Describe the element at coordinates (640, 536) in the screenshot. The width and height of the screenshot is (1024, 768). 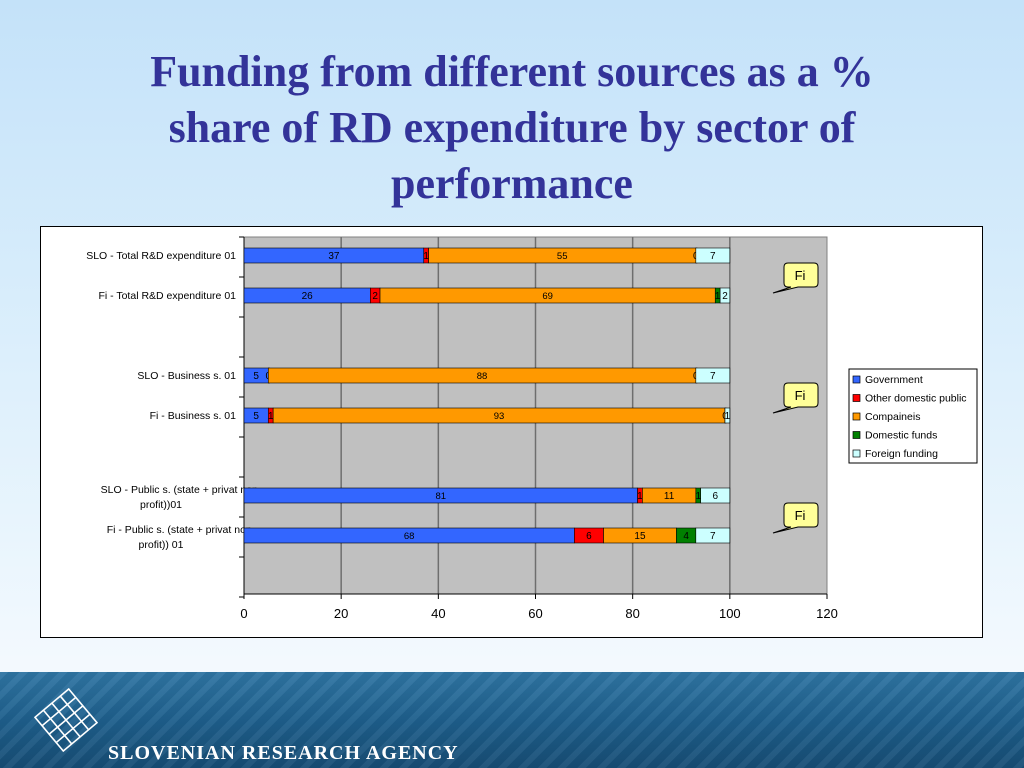
I see `data-label: 15` at that location.